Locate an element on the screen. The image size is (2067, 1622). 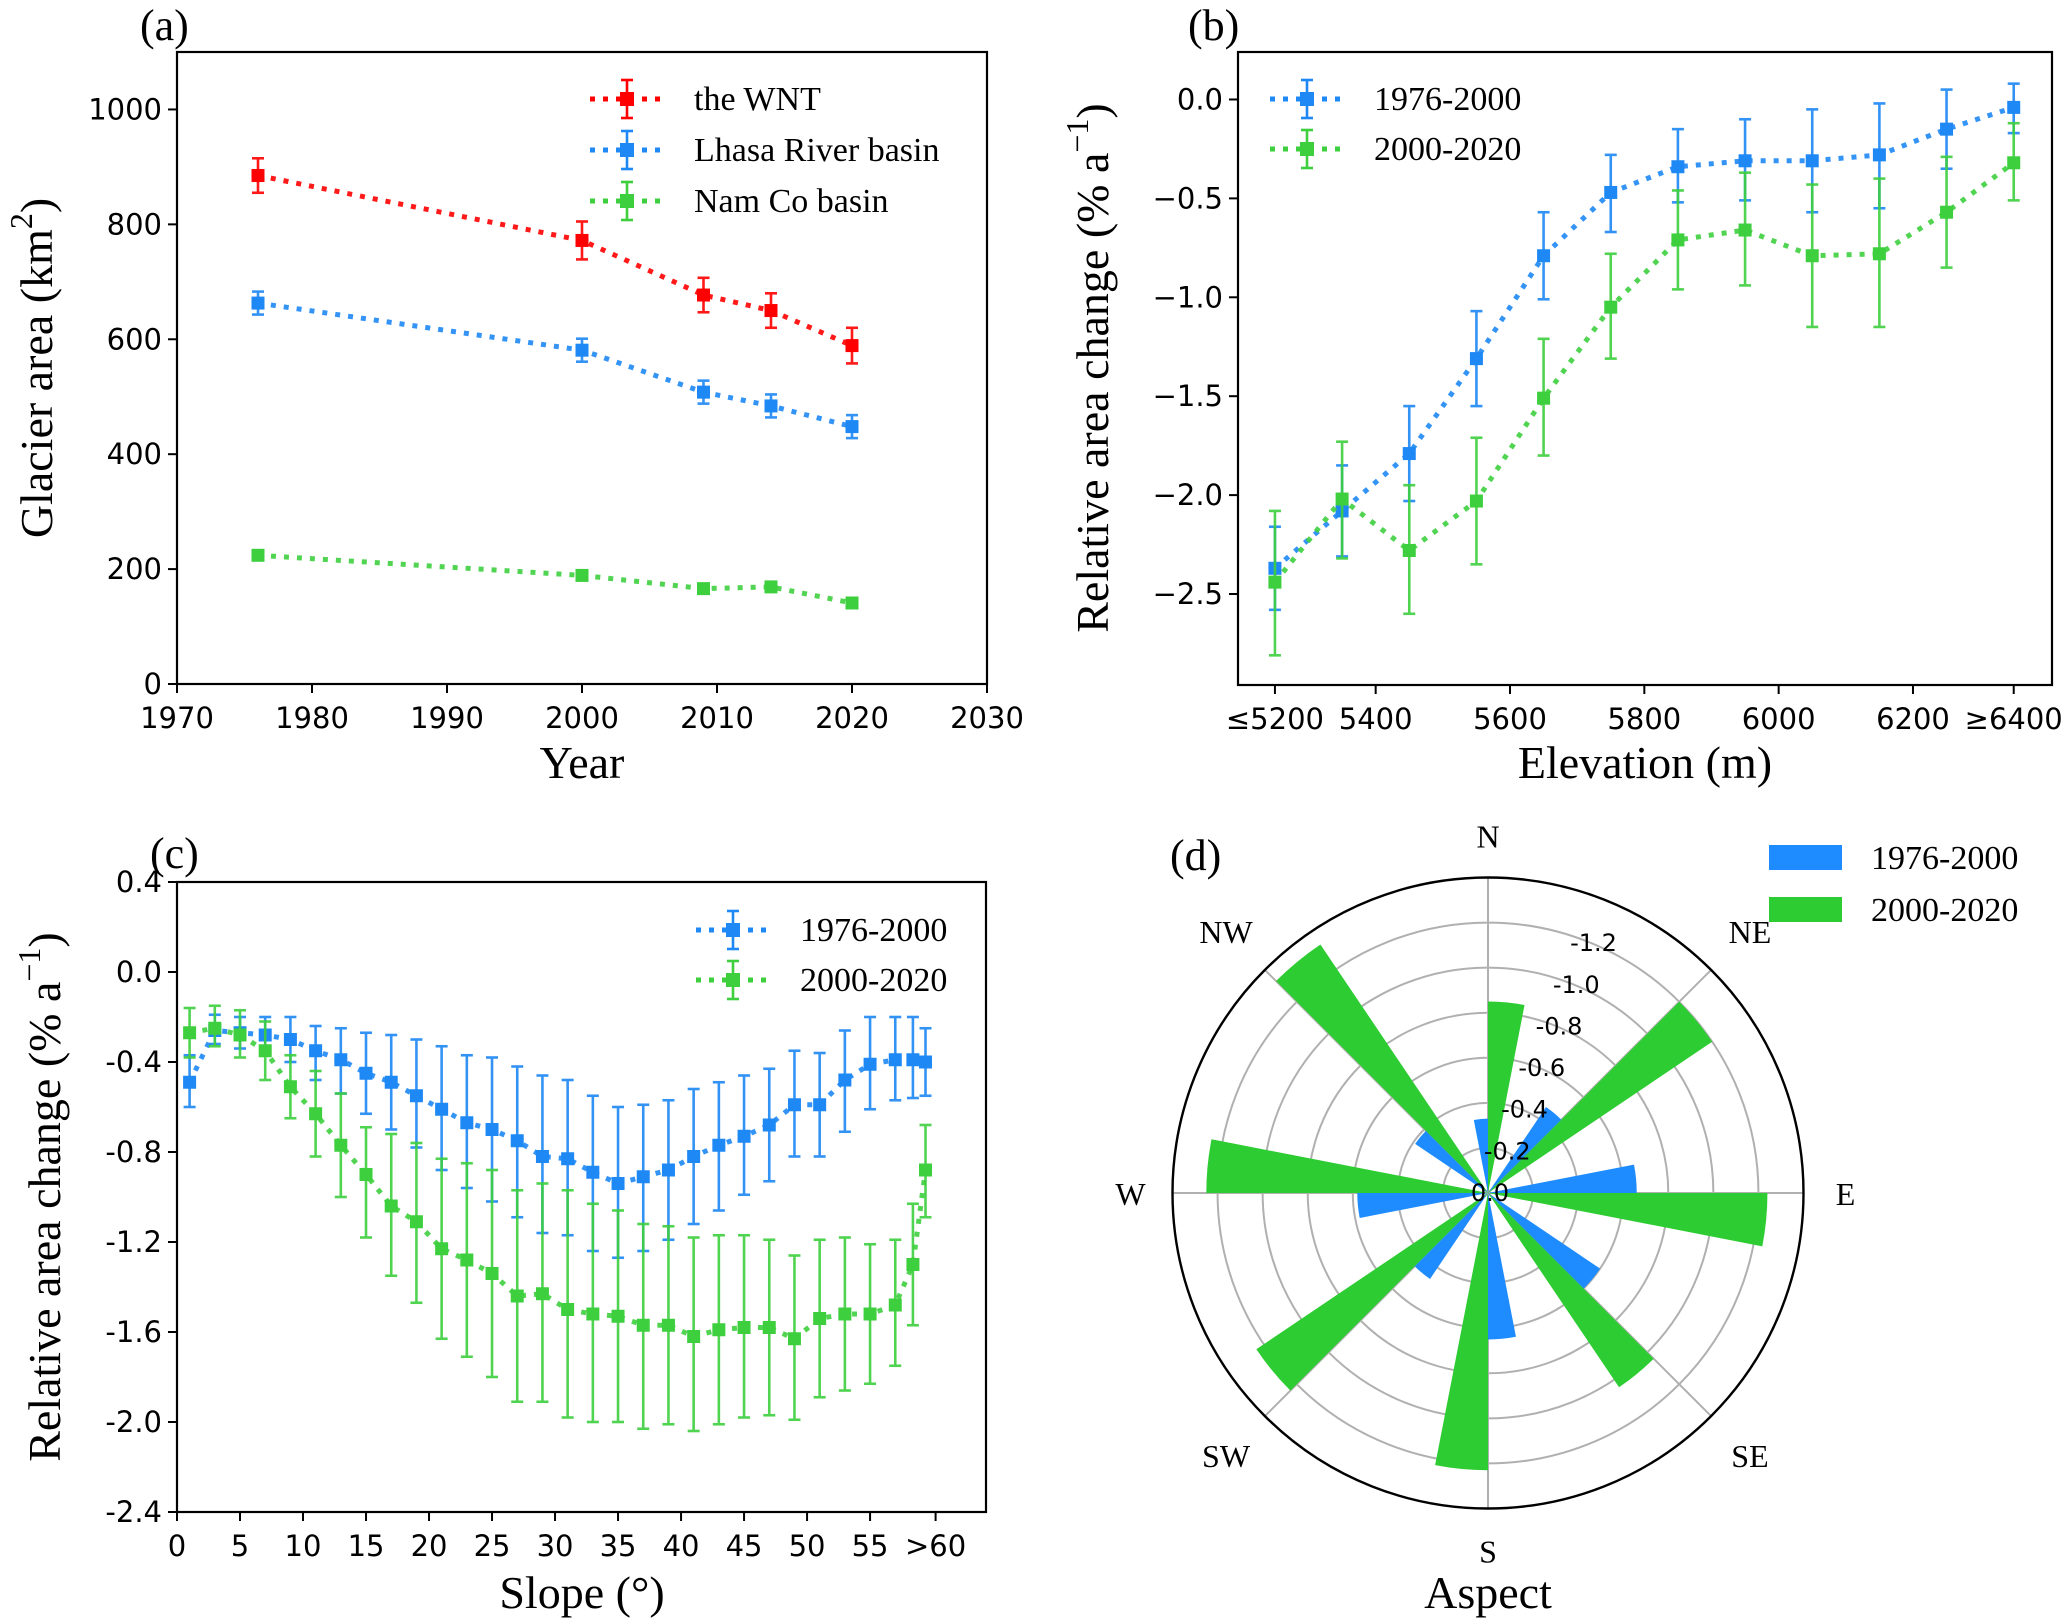
series-nam-co-basin is located at coordinates (555, 579).